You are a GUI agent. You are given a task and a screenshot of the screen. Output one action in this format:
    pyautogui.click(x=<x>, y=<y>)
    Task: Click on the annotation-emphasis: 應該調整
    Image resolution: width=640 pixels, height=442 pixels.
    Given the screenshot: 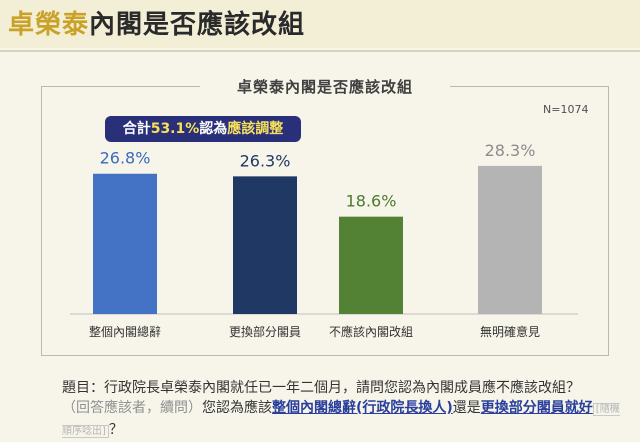 What is the action you would take?
    pyautogui.click(x=255, y=129)
    